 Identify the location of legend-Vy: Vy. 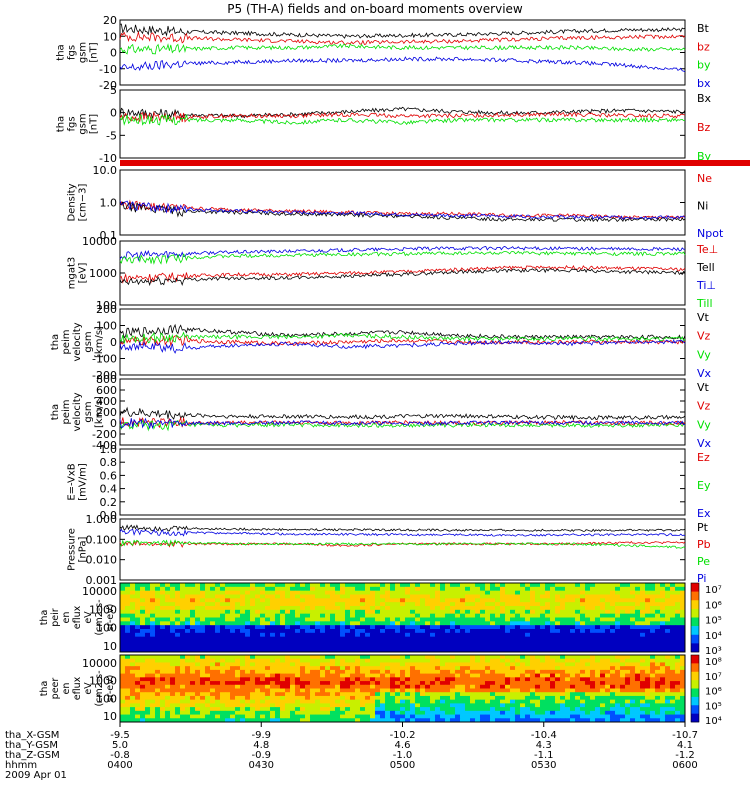
(704, 354).